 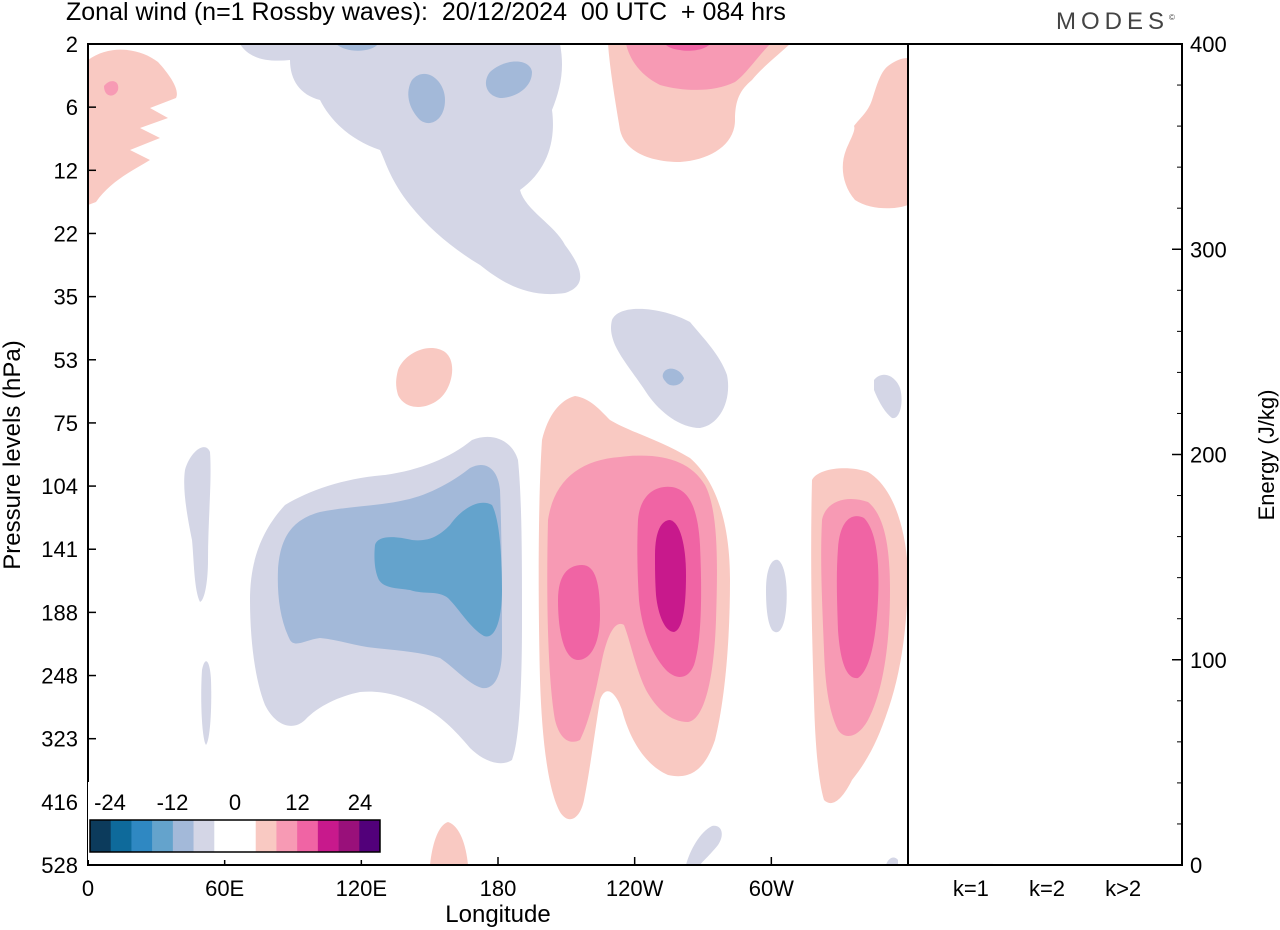 I want to click on colorbar-label: -24, so click(x=110, y=802).